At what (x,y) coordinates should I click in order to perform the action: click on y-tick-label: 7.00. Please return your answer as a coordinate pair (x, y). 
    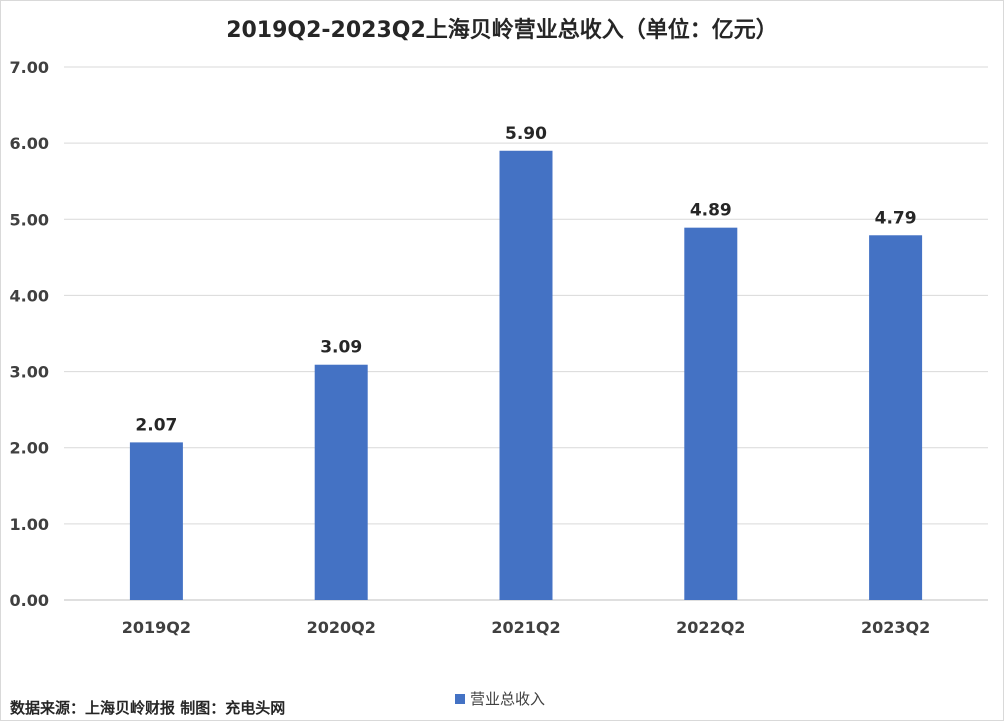
    Looking at the image, I should click on (29, 67).